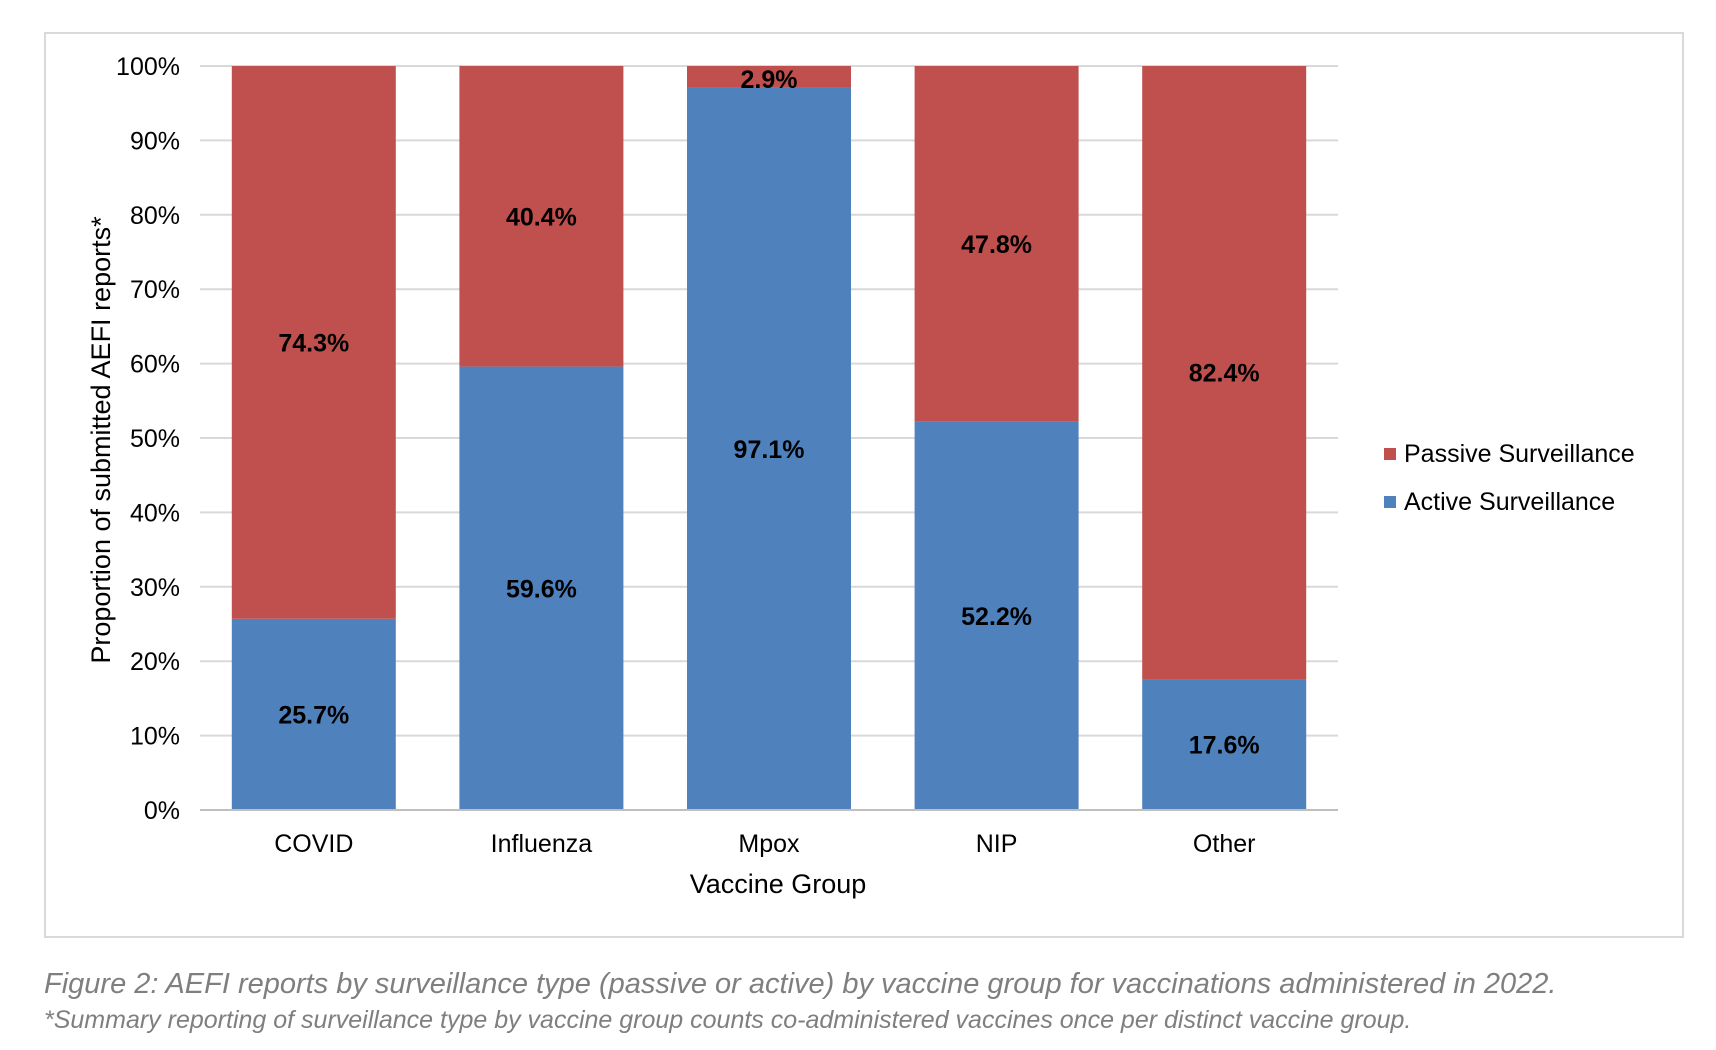  Describe the element at coordinates (155, 439) in the screenshot. I see `y-tick-label: 50%` at that location.